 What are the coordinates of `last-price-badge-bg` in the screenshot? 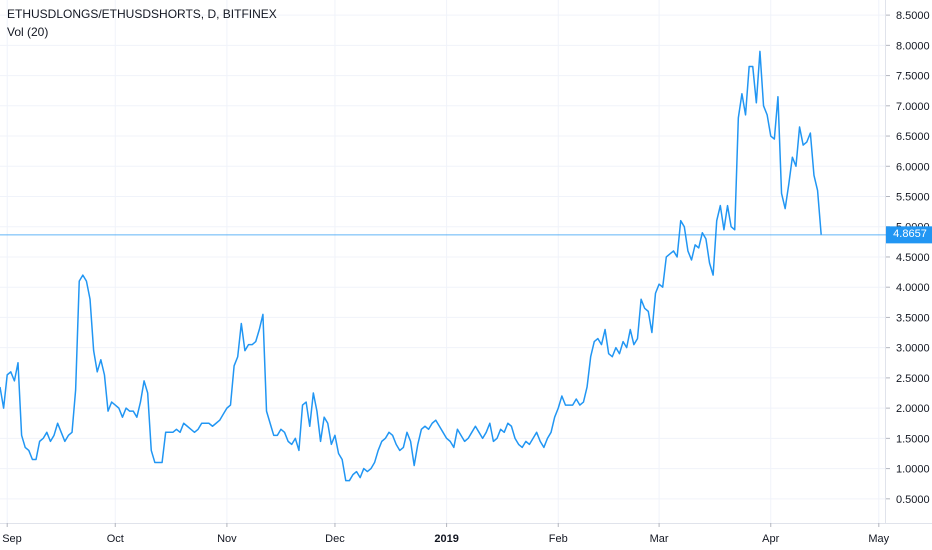 It's located at (909, 235).